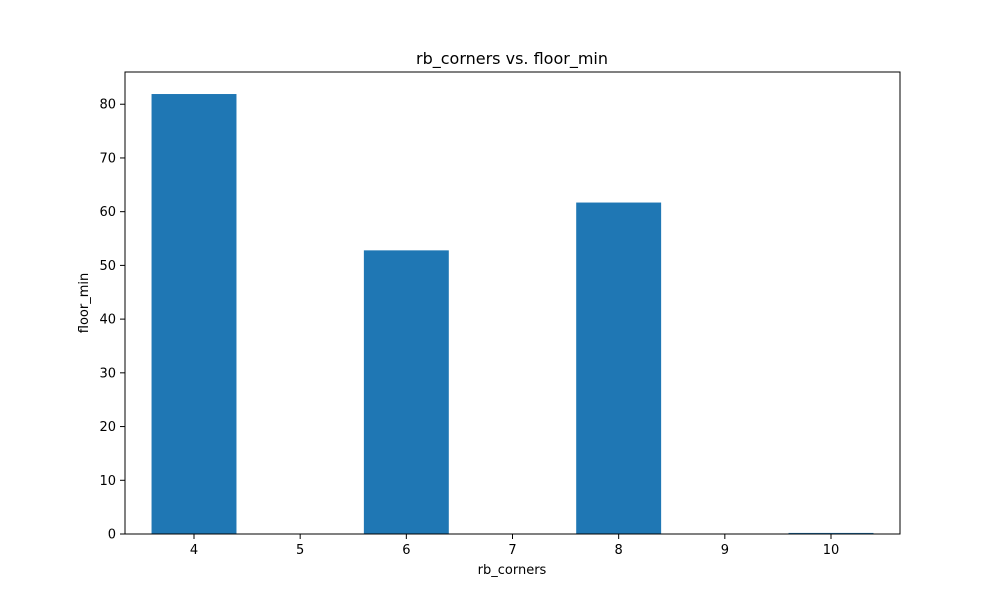 Image resolution: width=1000 pixels, height=600 pixels. What do you see at coordinates (619, 550) in the screenshot?
I see `x-tick-label: 8` at bounding box center [619, 550].